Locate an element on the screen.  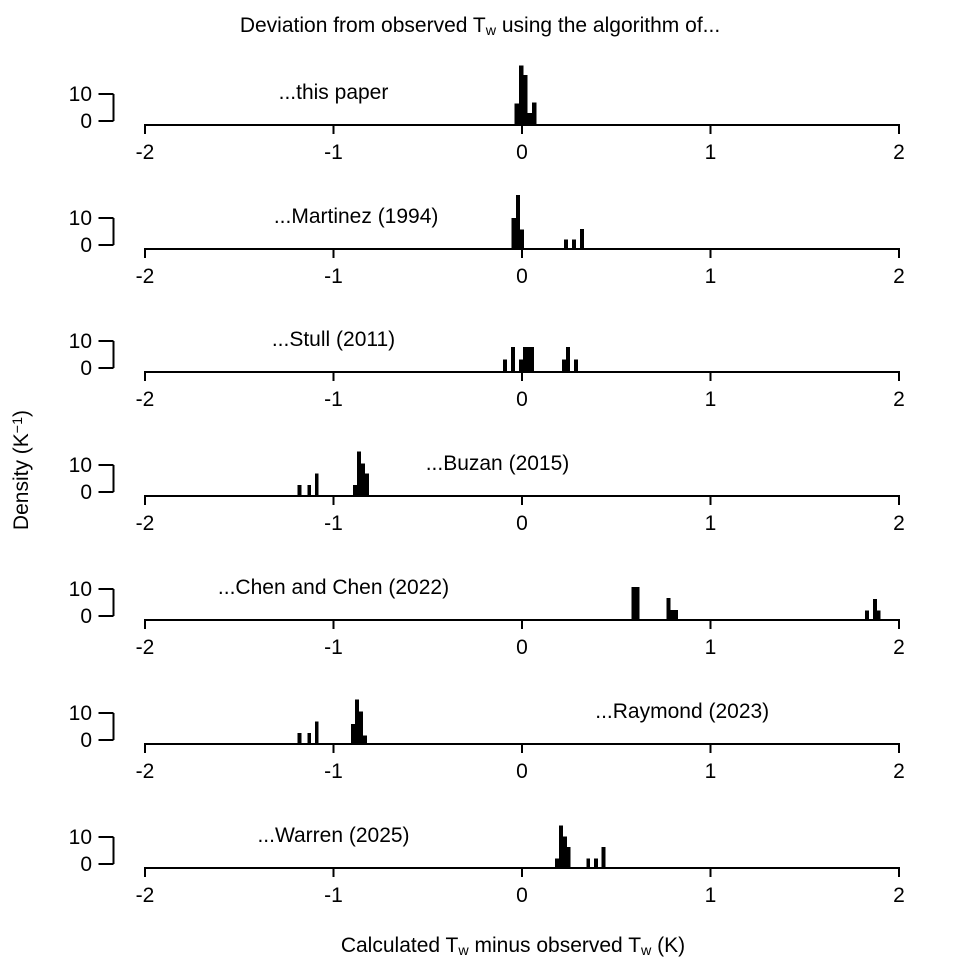
panel-2: -2 -1 0 1 2 0 10 ...Martinez (1994) is located at coordinates (487, 241).